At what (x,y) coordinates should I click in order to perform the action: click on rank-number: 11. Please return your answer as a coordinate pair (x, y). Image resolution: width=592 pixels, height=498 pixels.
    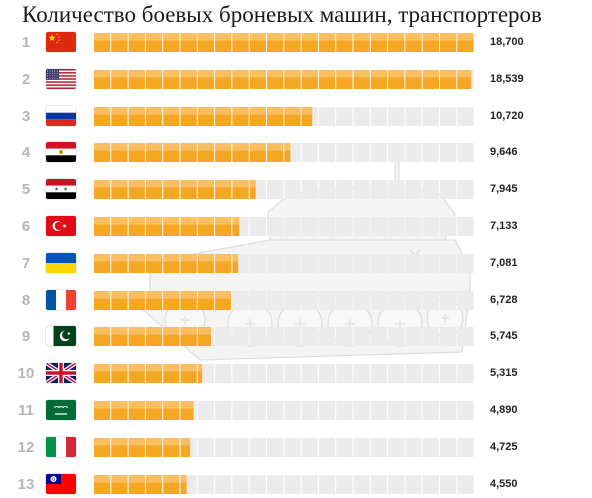
    Looking at the image, I should click on (26, 410).